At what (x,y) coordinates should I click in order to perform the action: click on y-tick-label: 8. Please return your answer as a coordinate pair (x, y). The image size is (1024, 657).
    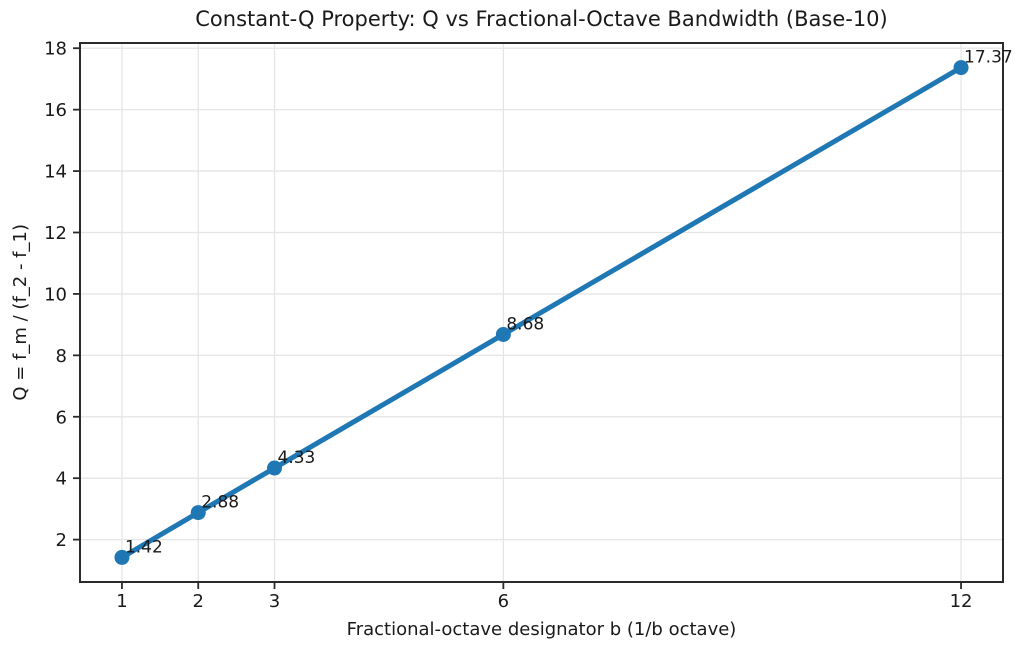
    Looking at the image, I should click on (61, 356).